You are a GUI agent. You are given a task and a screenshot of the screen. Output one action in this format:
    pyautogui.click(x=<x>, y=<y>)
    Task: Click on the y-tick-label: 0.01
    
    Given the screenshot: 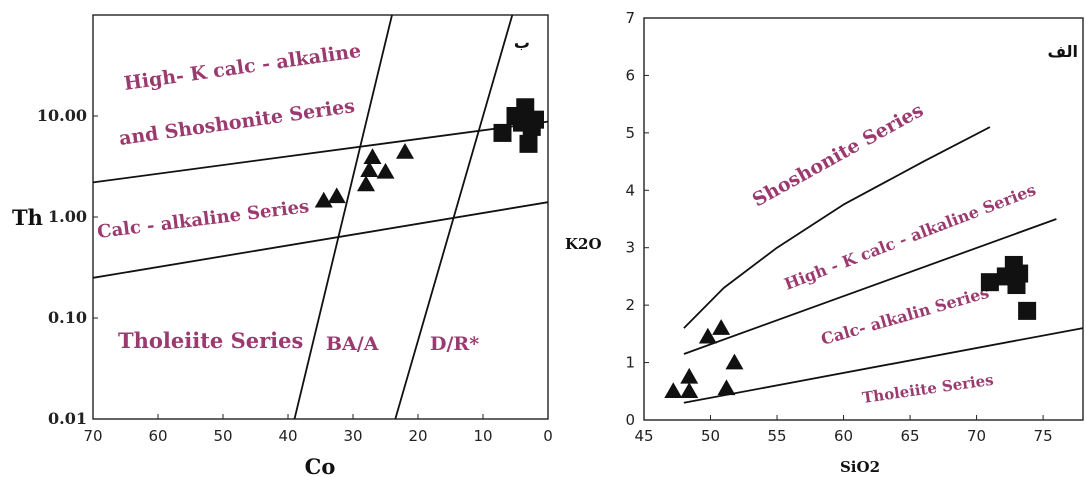 What is the action you would take?
    pyautogui.click(x=67, y=418)
    